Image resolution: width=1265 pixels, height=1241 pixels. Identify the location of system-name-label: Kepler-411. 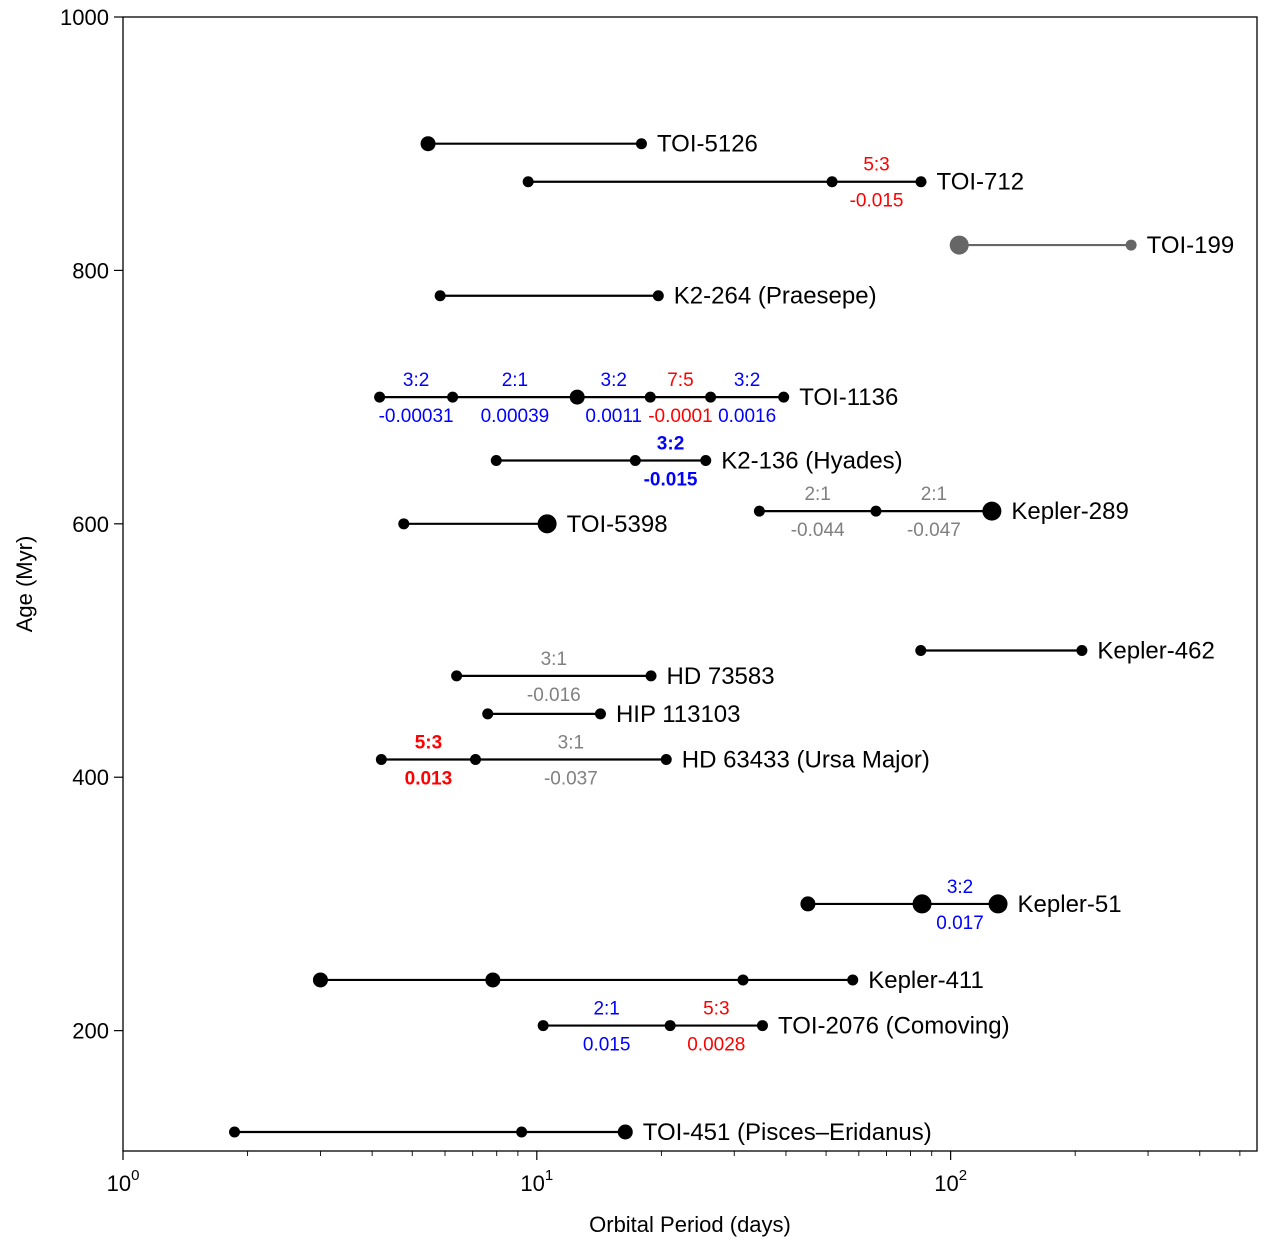
(926, 980).